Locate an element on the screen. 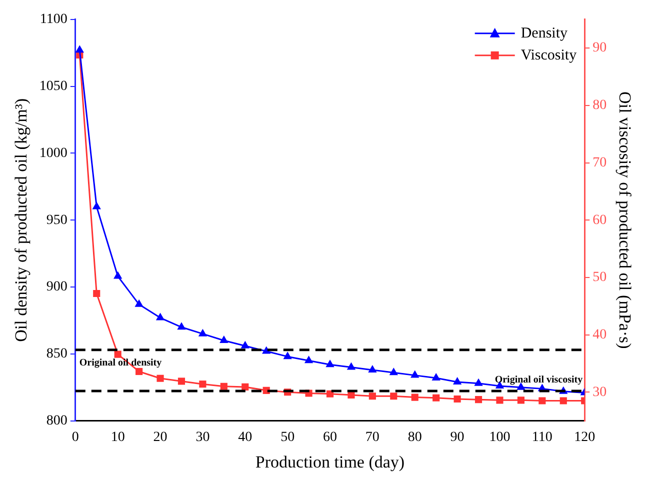  legend-label: Viscosity is located at coordinates (549, 55).